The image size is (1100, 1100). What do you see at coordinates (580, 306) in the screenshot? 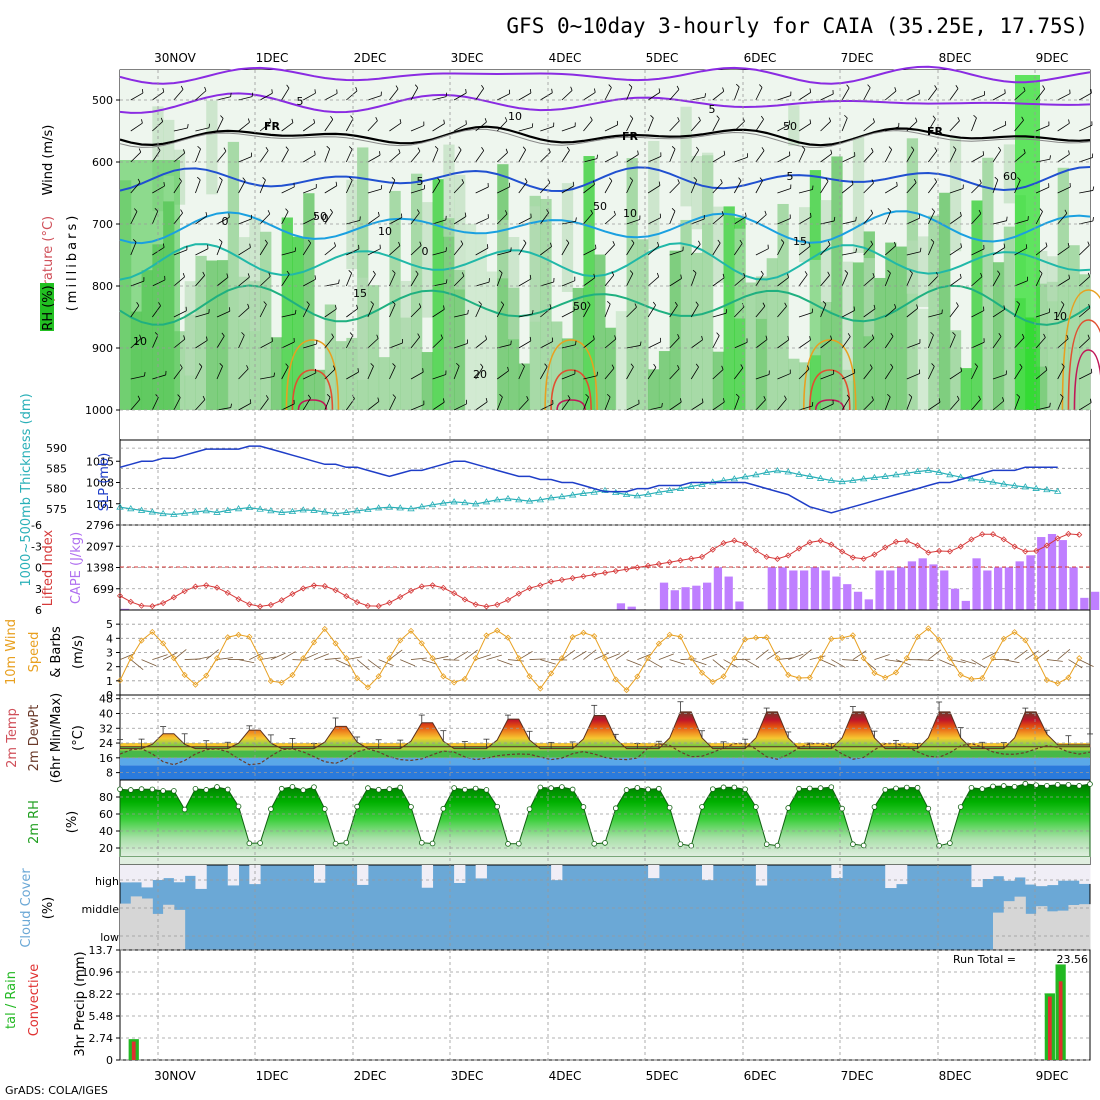
I see `contour-label: 50` at bounding box center [580, 306].